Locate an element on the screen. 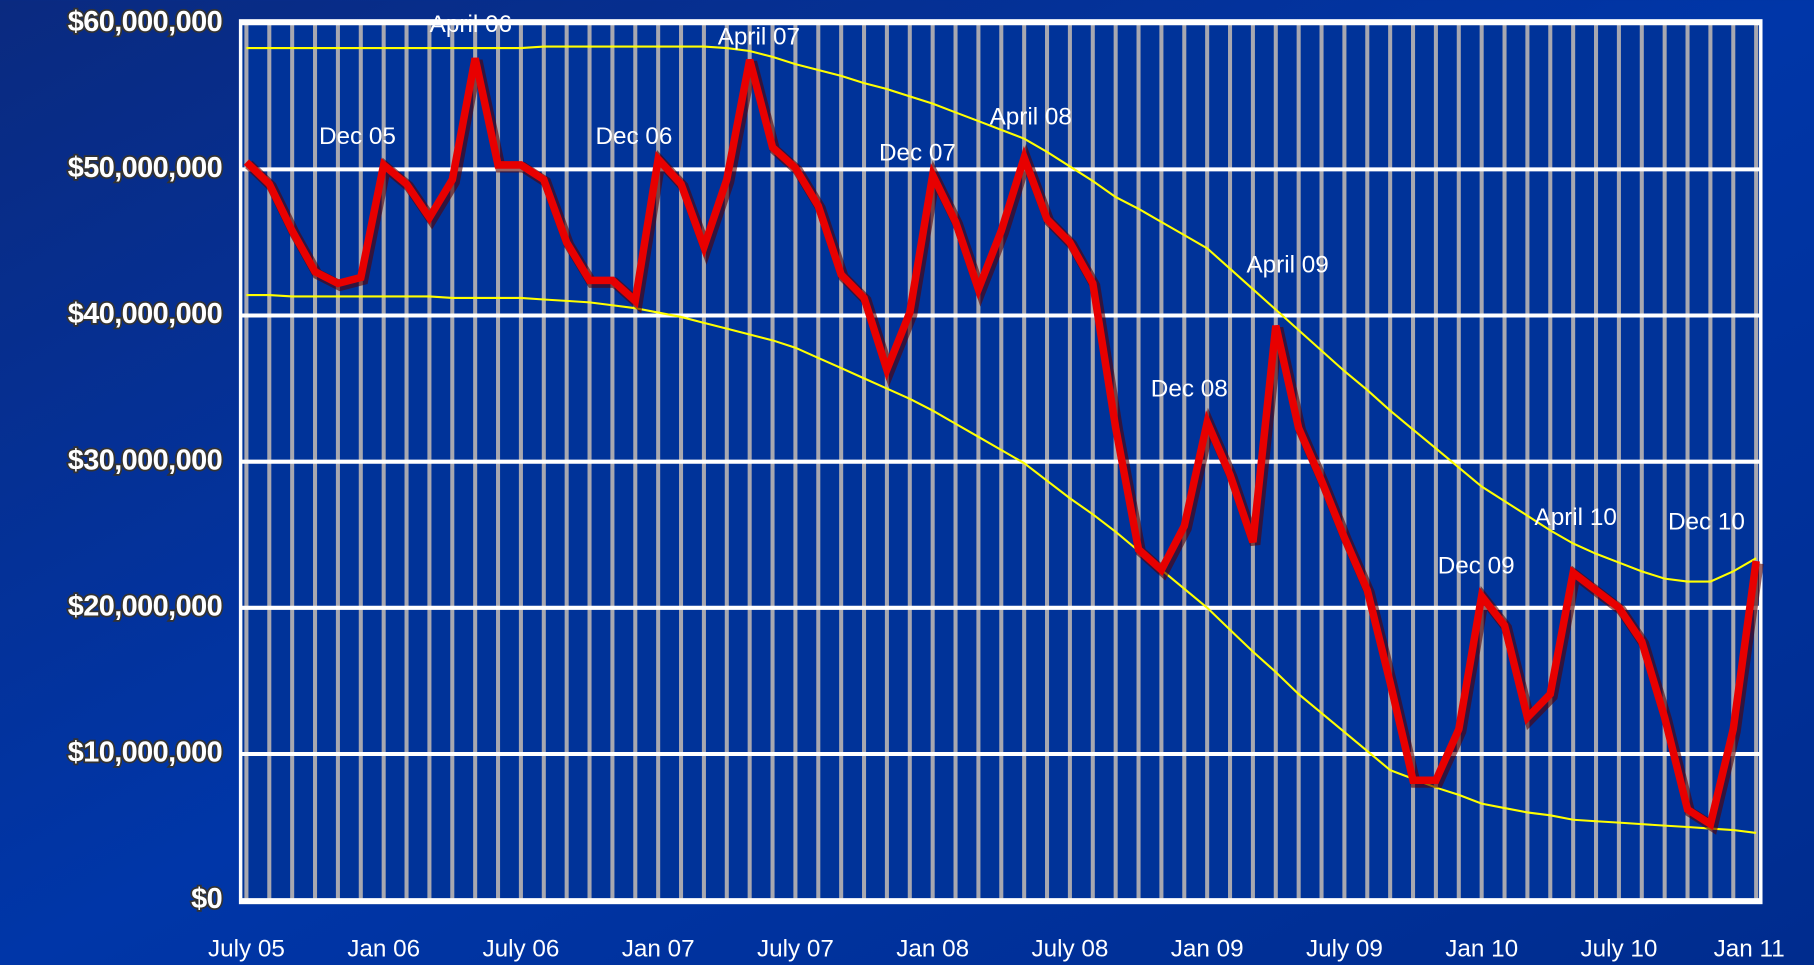 The width and height of the screenshot is (1814, 965). annotation: April 10 is located at coordinates (1576, 517).